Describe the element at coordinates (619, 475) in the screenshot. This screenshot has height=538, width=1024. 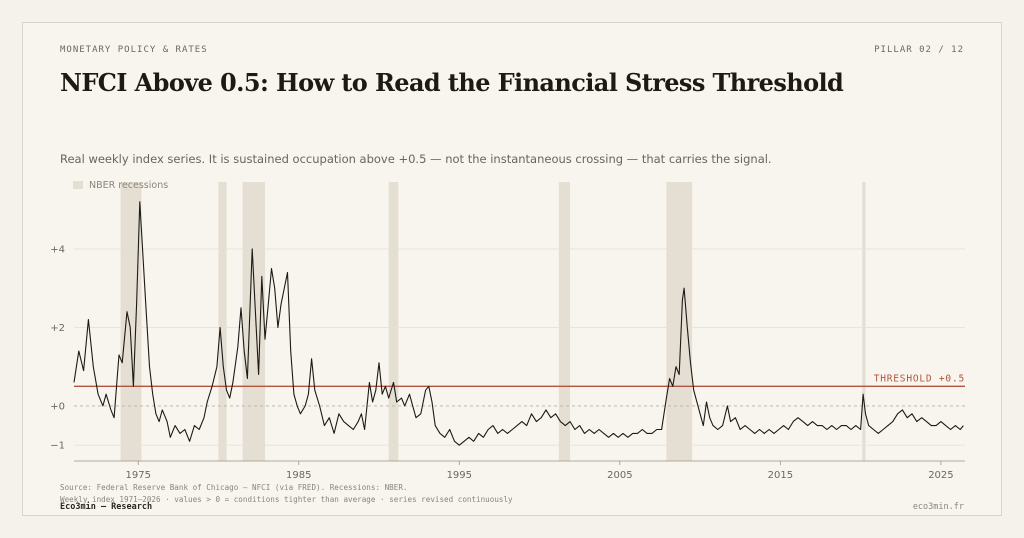
I see `x-tick-label: 2005` at that location.